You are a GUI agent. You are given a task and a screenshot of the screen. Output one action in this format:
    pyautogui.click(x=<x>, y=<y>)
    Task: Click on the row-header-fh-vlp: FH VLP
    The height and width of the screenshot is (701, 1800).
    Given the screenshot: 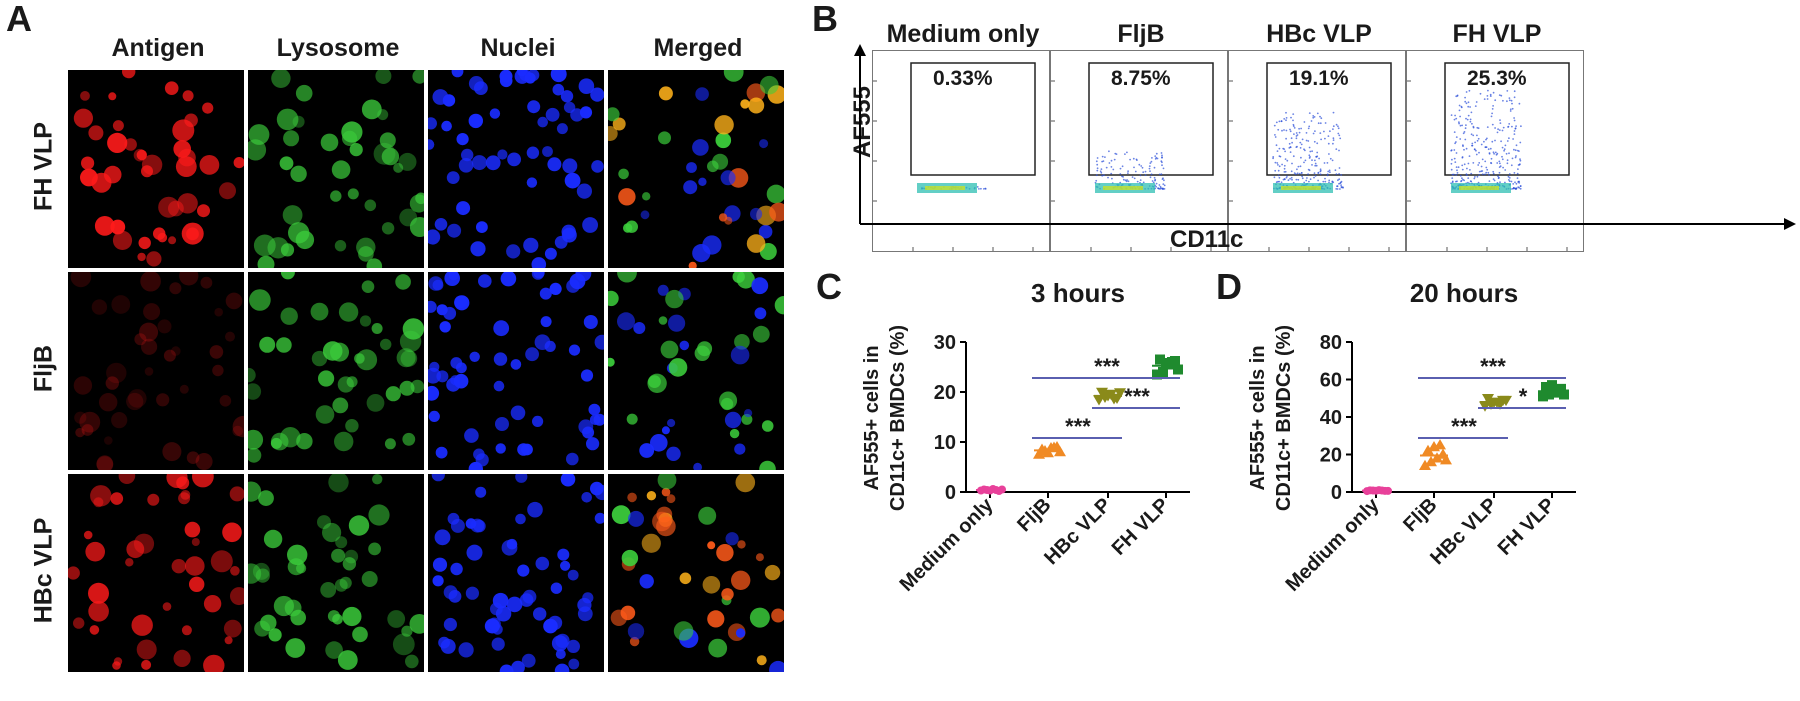 What is the action you would take?
    pyautogui.click(x=43, y=166)
    